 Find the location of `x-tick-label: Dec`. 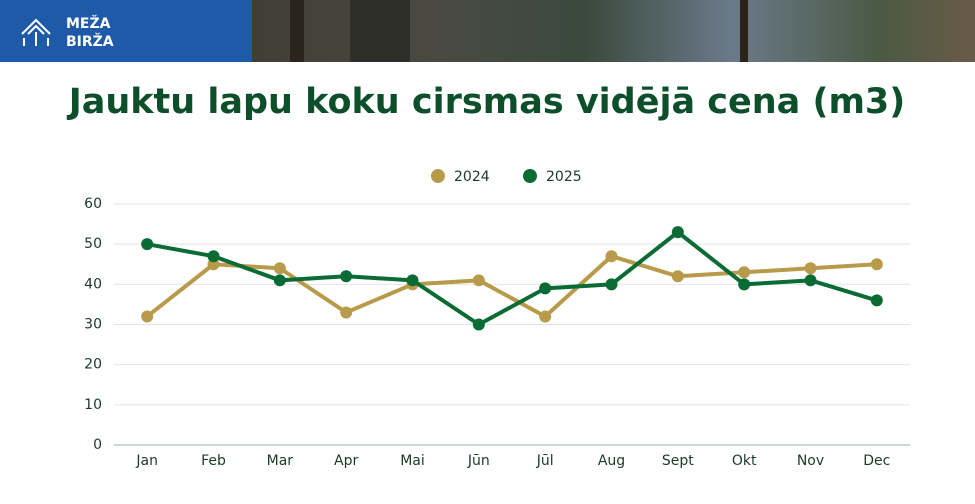

x-tick-label: Dec is located at coordinates (876, 461).